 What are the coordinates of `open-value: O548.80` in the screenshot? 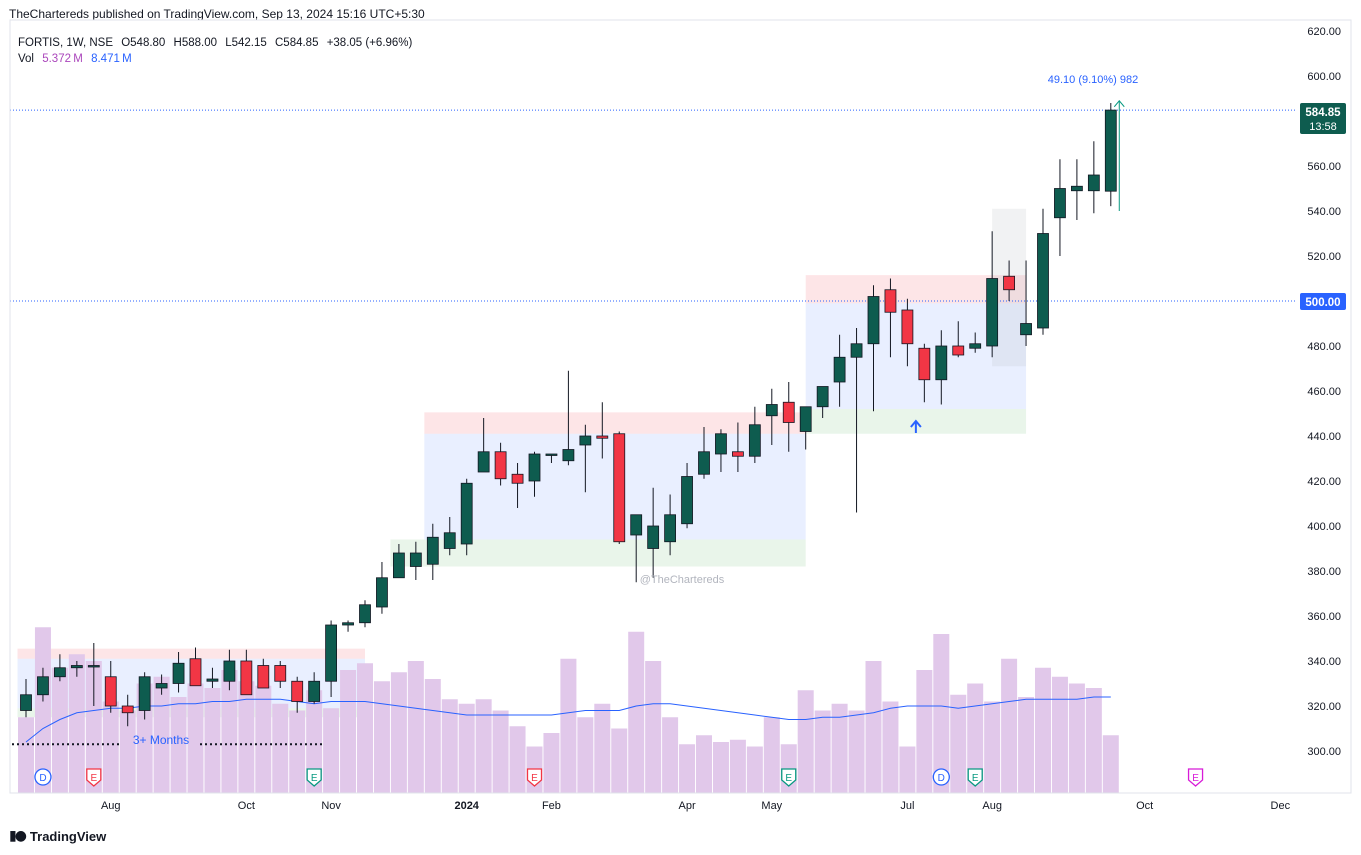 It's located at (143, 43).